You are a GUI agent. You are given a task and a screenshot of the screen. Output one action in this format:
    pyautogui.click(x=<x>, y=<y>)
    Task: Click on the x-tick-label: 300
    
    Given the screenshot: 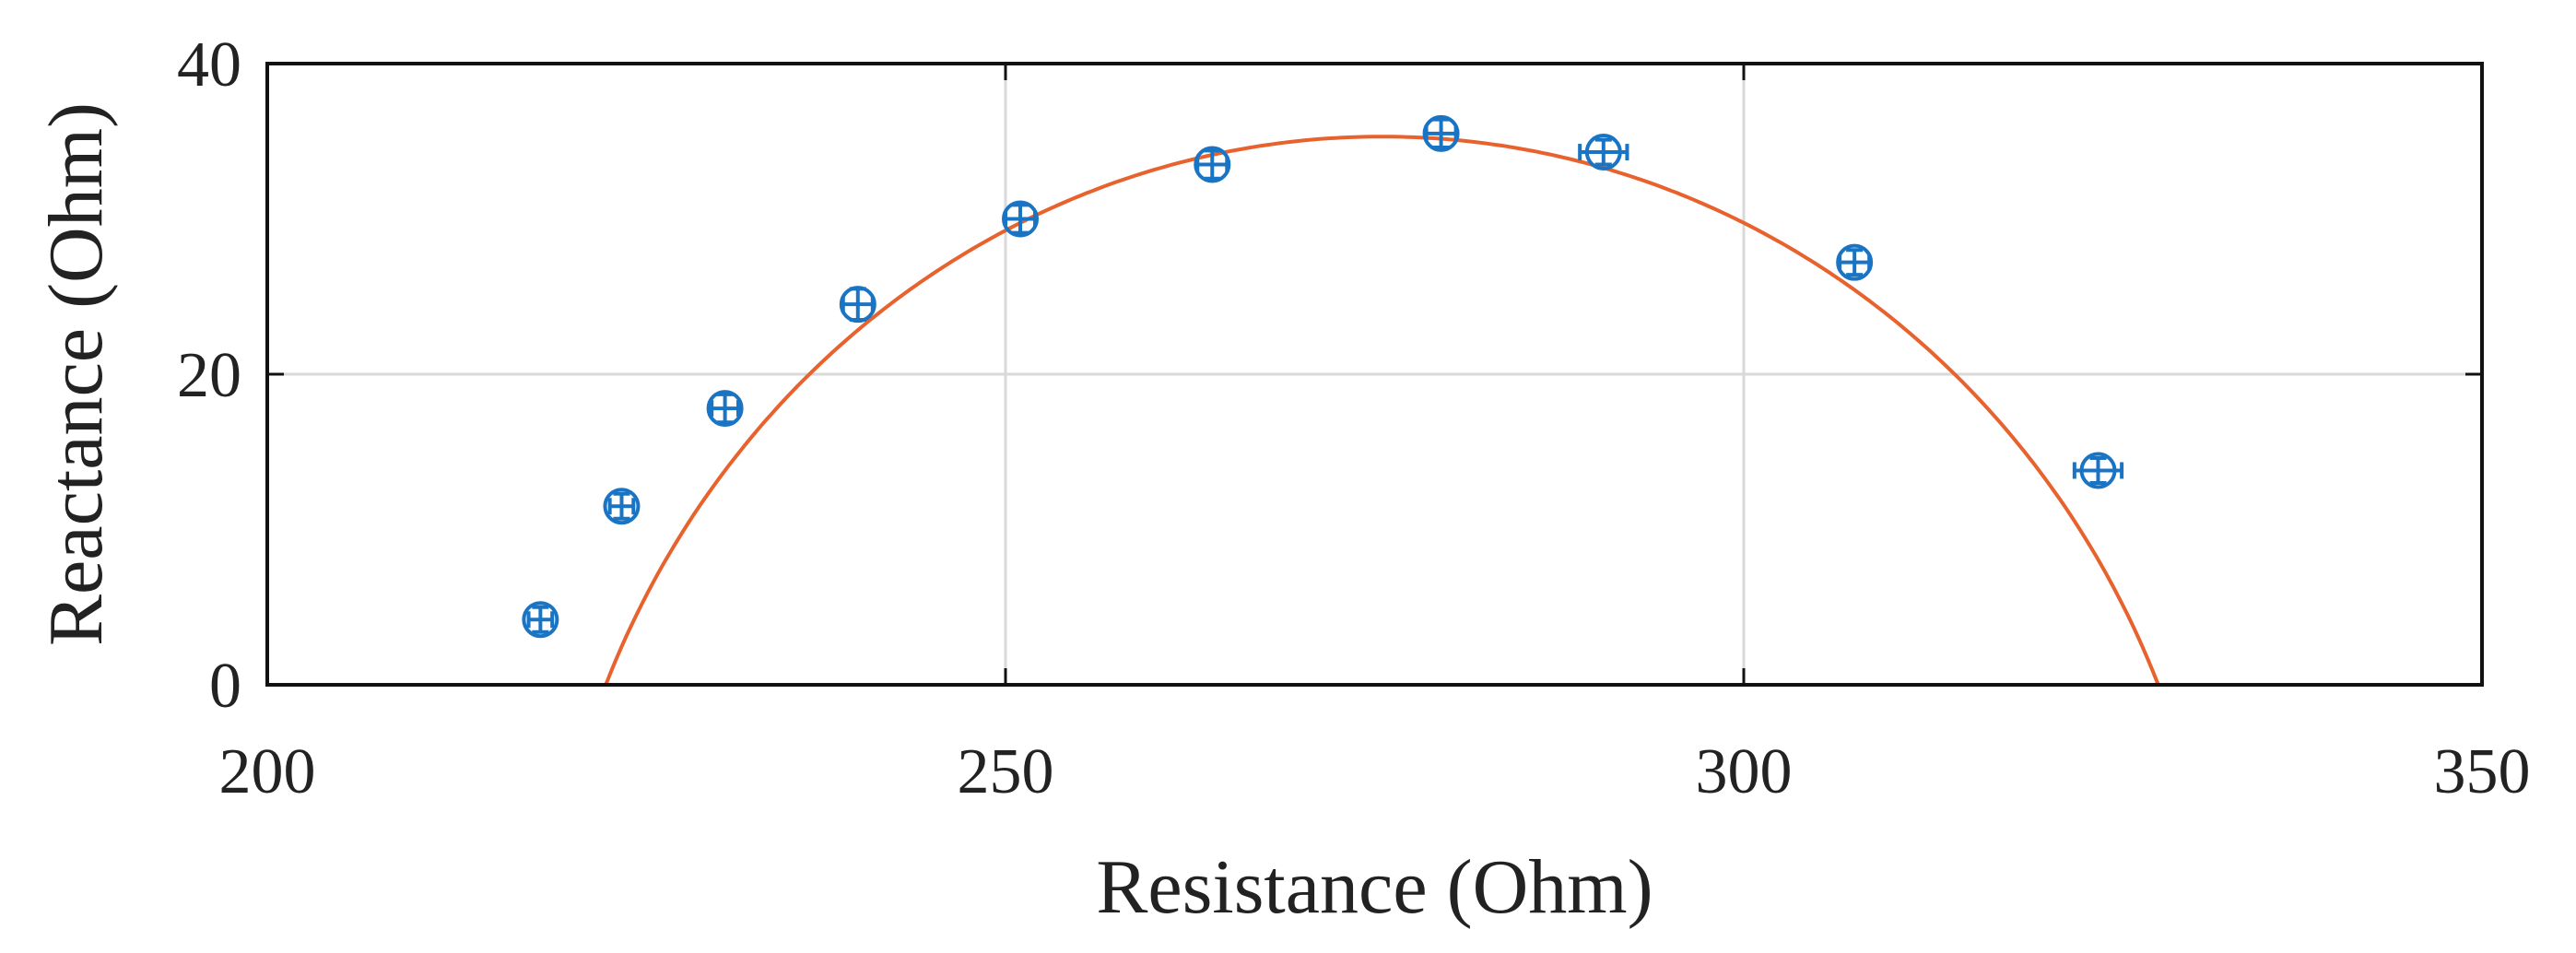 What is the action you would take?
    pyautogui.click(x=1744, y=771)
    